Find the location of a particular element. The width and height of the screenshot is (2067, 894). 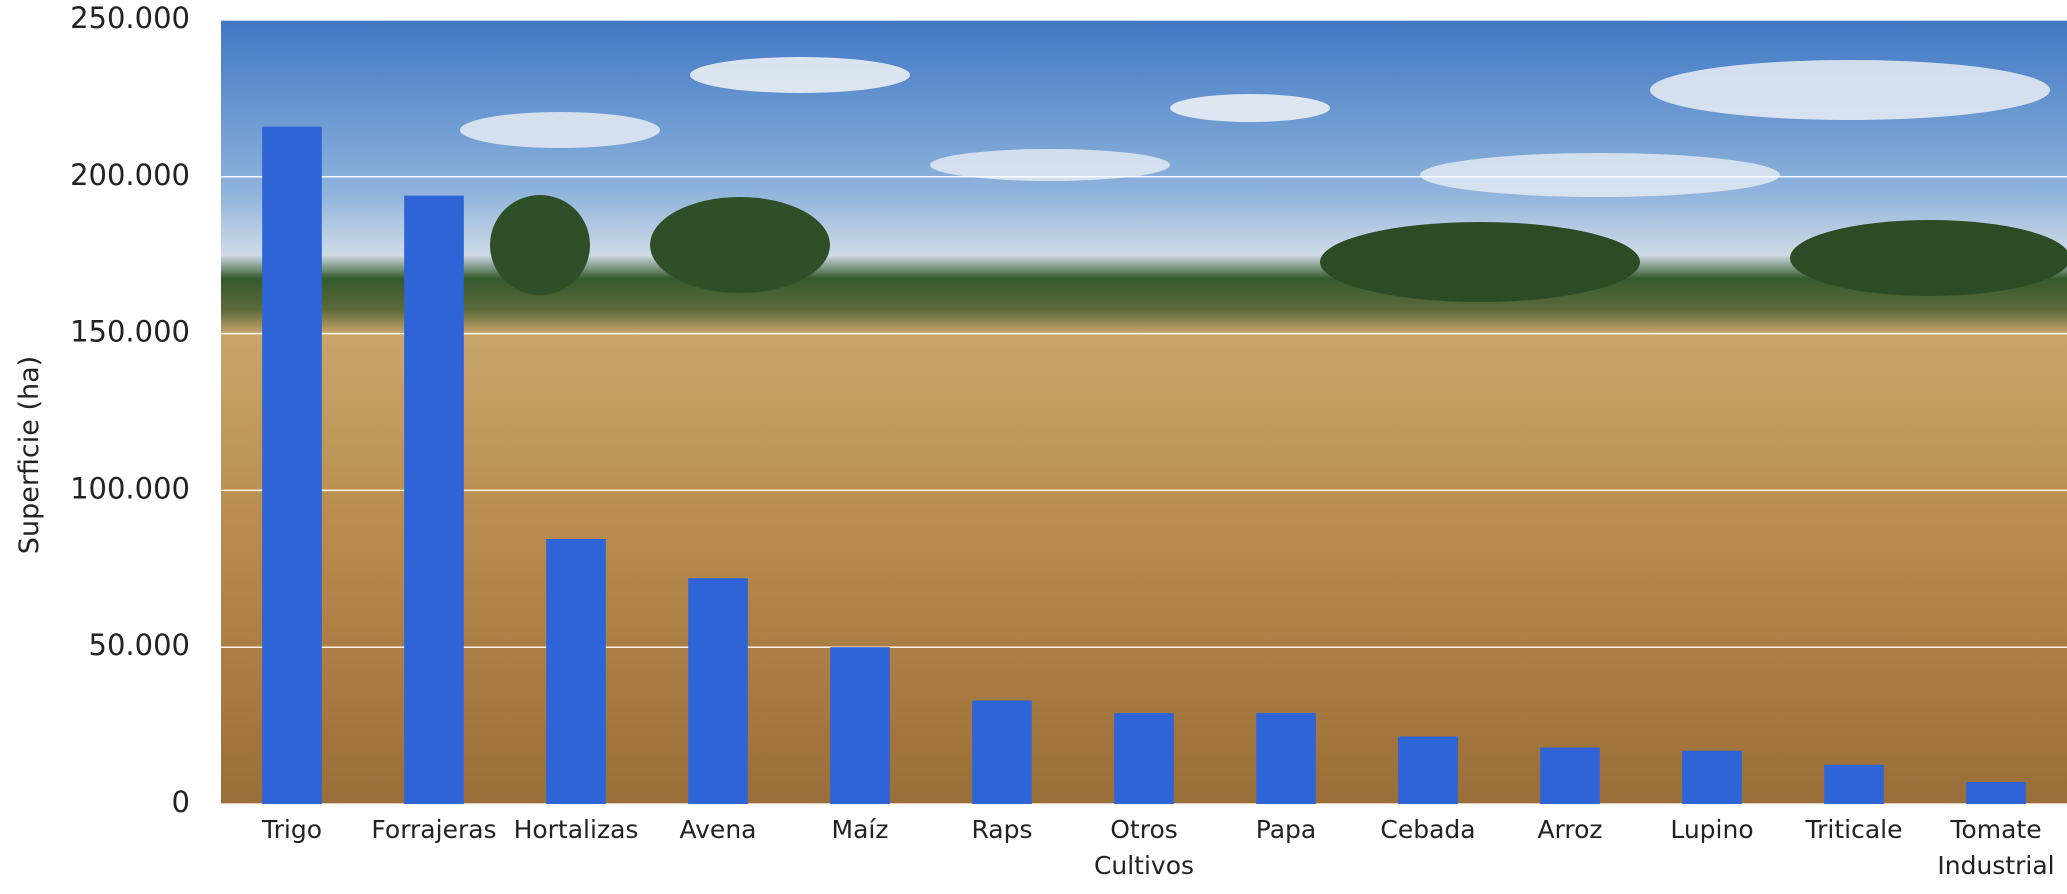

y-tick-label: 50.000 is located at coordinates (139, 645).